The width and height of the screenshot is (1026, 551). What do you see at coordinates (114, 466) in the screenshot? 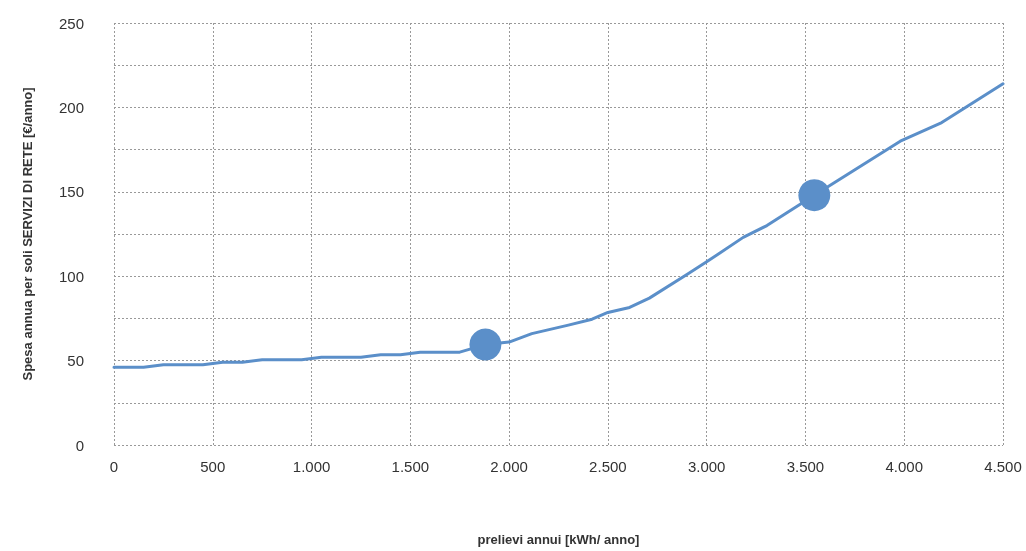
I see `x-tick-label: 0` at bounding box center [114, 466].